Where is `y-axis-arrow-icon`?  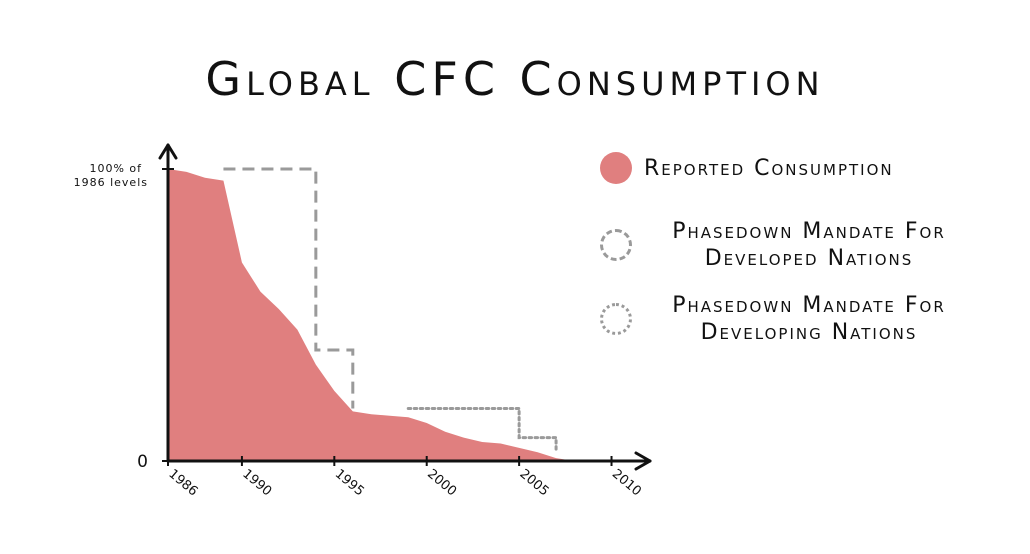 y-axis-arrow-icon is located at coordinates (168, 151).